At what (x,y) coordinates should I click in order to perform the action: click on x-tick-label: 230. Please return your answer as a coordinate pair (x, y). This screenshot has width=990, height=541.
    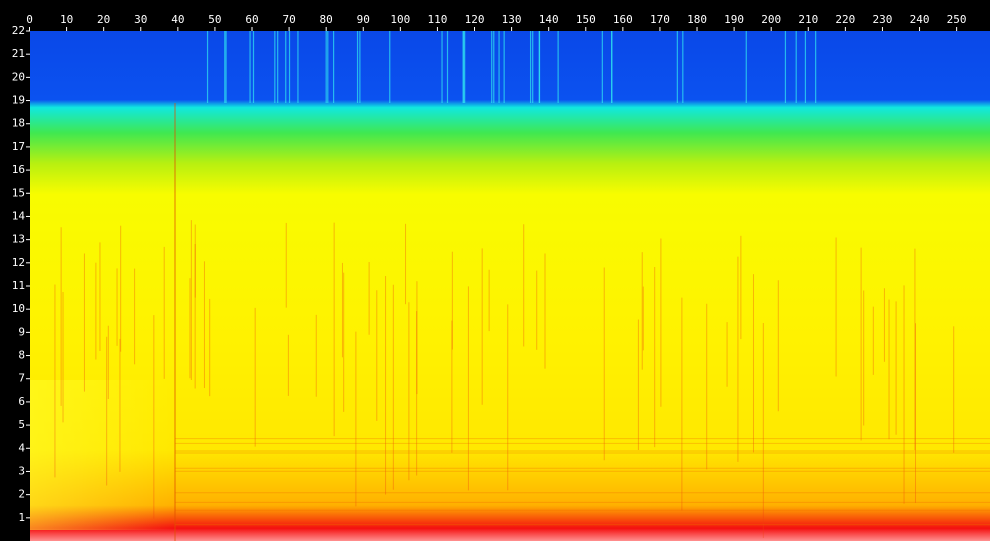
    Looking at the image, I should click on (883, 19).